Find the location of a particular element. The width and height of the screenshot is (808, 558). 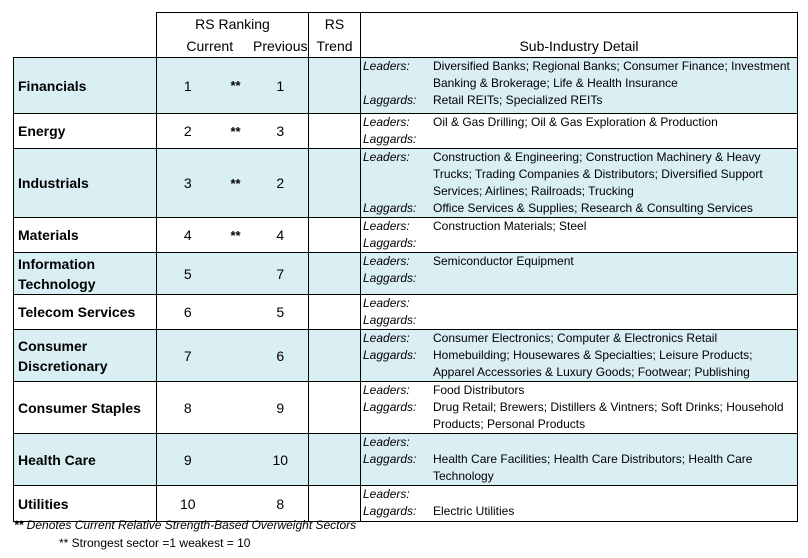

leaders-text: Food Distributors is located at coordinates (479, 390).